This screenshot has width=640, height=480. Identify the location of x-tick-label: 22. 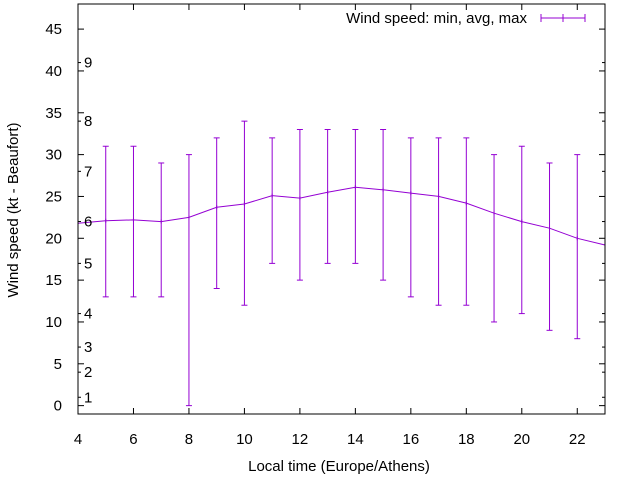
(577, 439).